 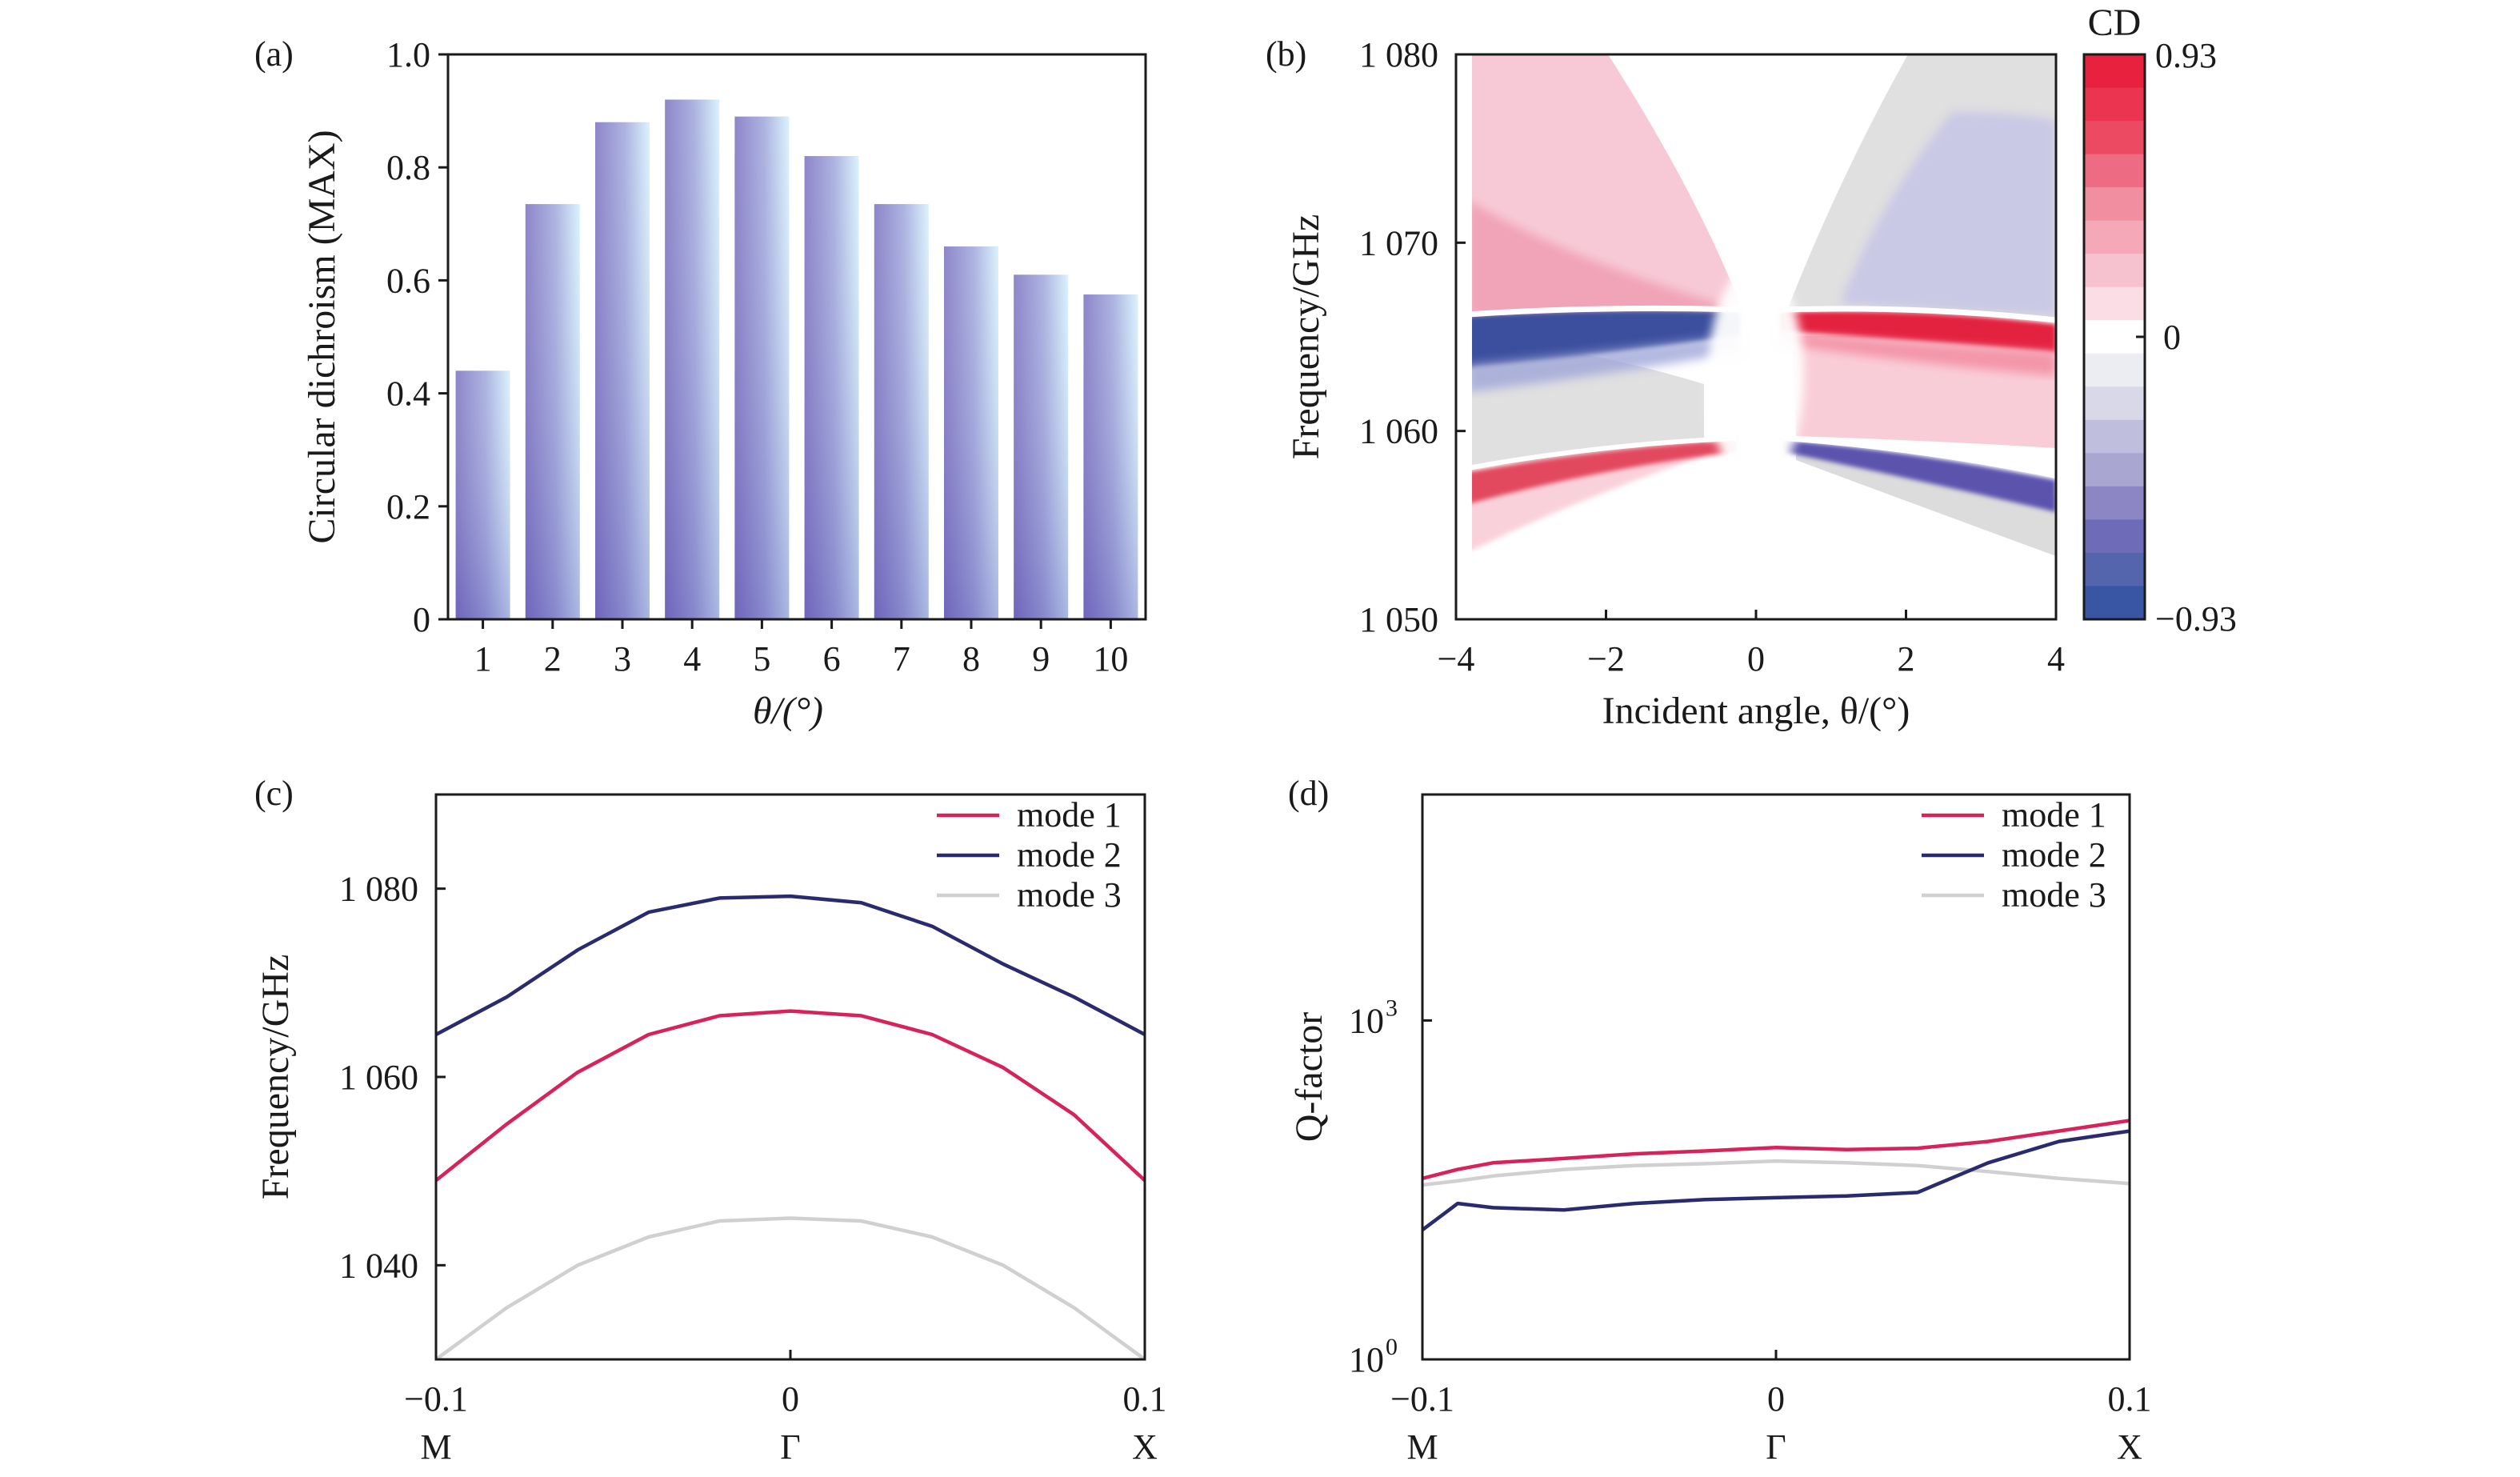 What do you see at coordinates (801, 648) in the screenshot?
I see `panel-a-xticks: 1 2 3 4 5 6 7 8 9 10` at bounding box center [801, 648].